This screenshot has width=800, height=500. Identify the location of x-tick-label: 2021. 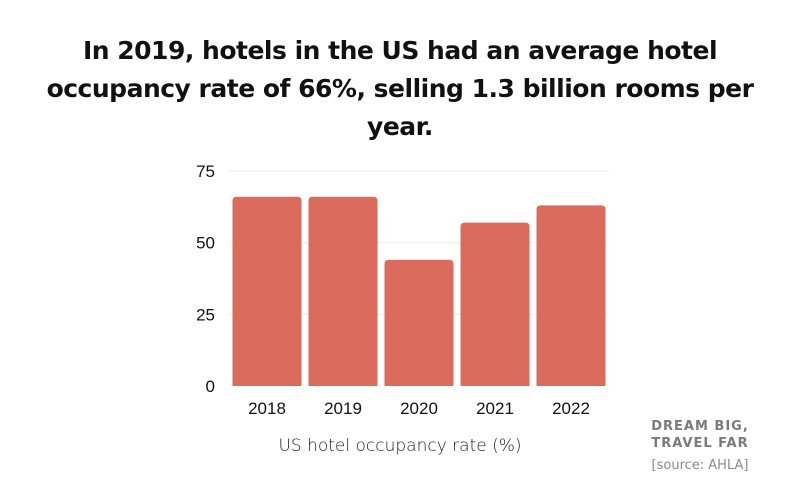
(495, 408).